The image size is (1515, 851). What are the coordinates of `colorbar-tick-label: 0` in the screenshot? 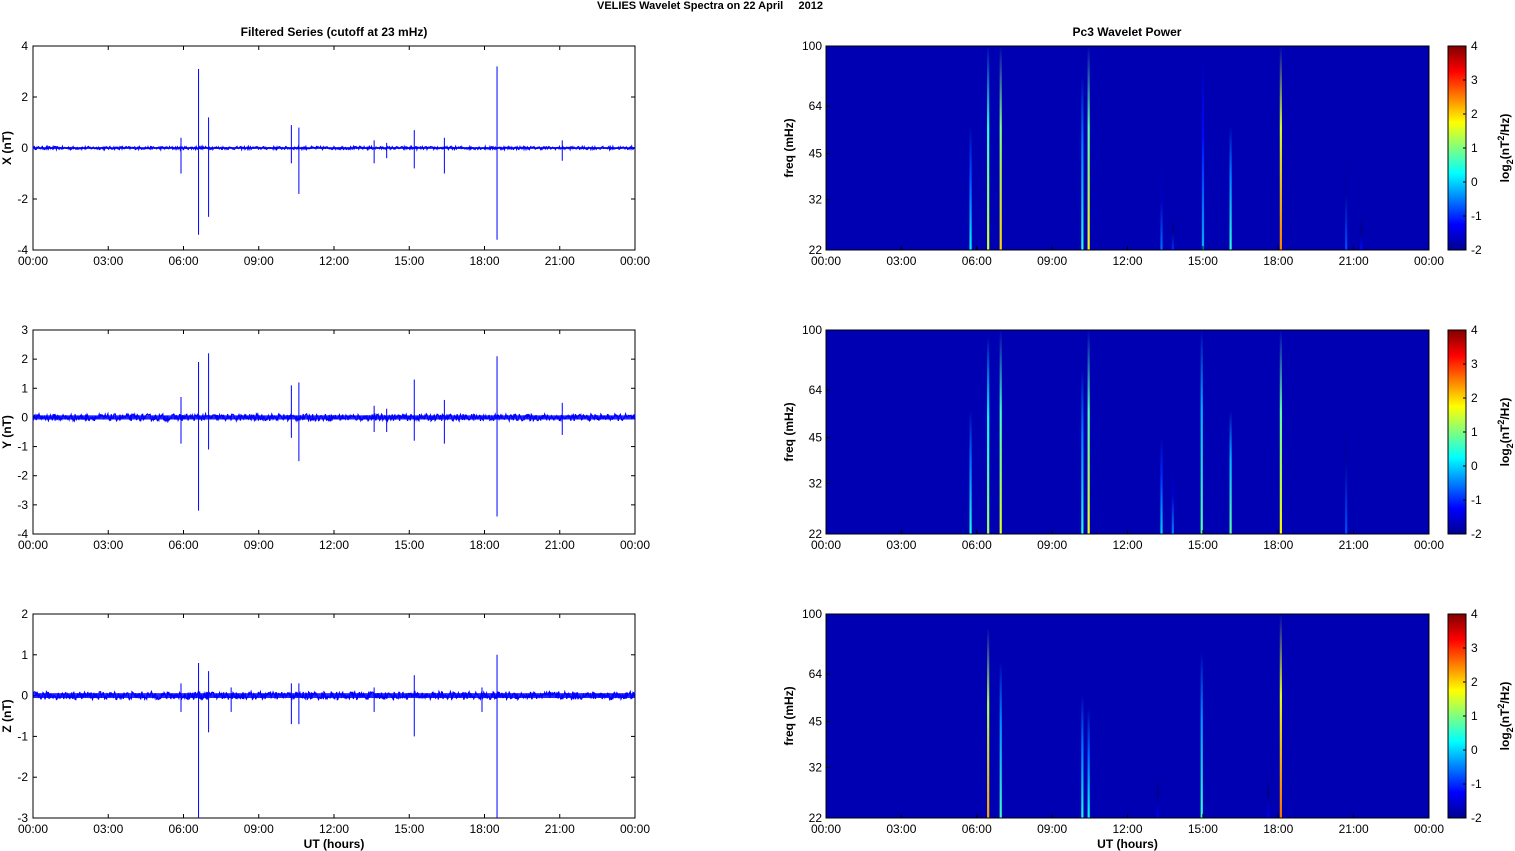 It's located at (1474, 182).